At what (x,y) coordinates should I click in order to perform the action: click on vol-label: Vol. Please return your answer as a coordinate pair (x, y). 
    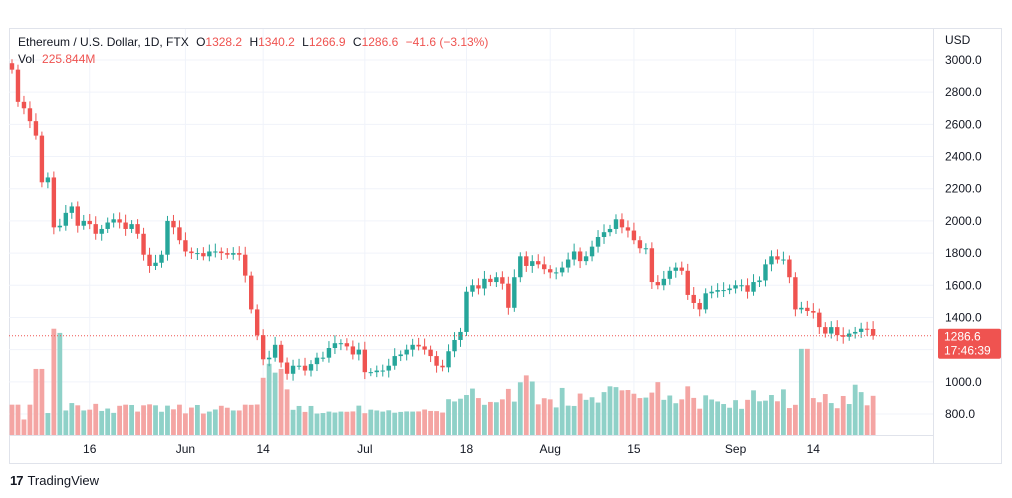
    Looking at the image, I should click on (26, 59).